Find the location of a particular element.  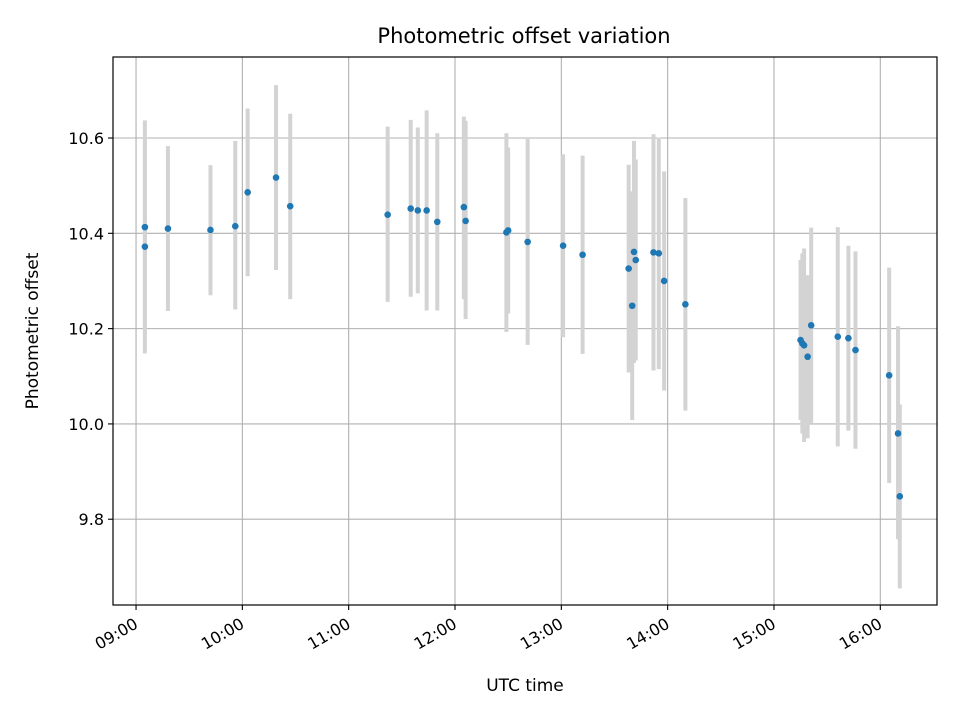

y-tick-label: 10.6 is located at coordinates (86, 138).